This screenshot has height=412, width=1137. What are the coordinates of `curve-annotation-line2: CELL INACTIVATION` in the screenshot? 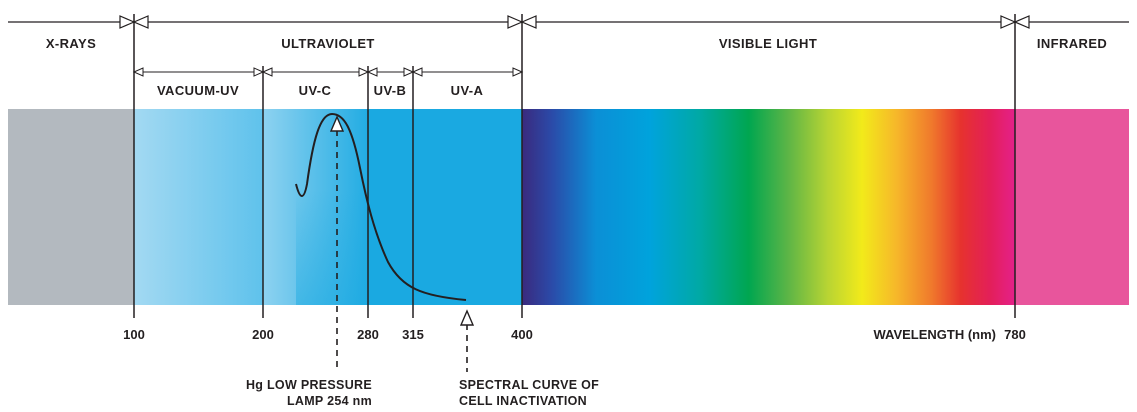 It's located at (523, 401).